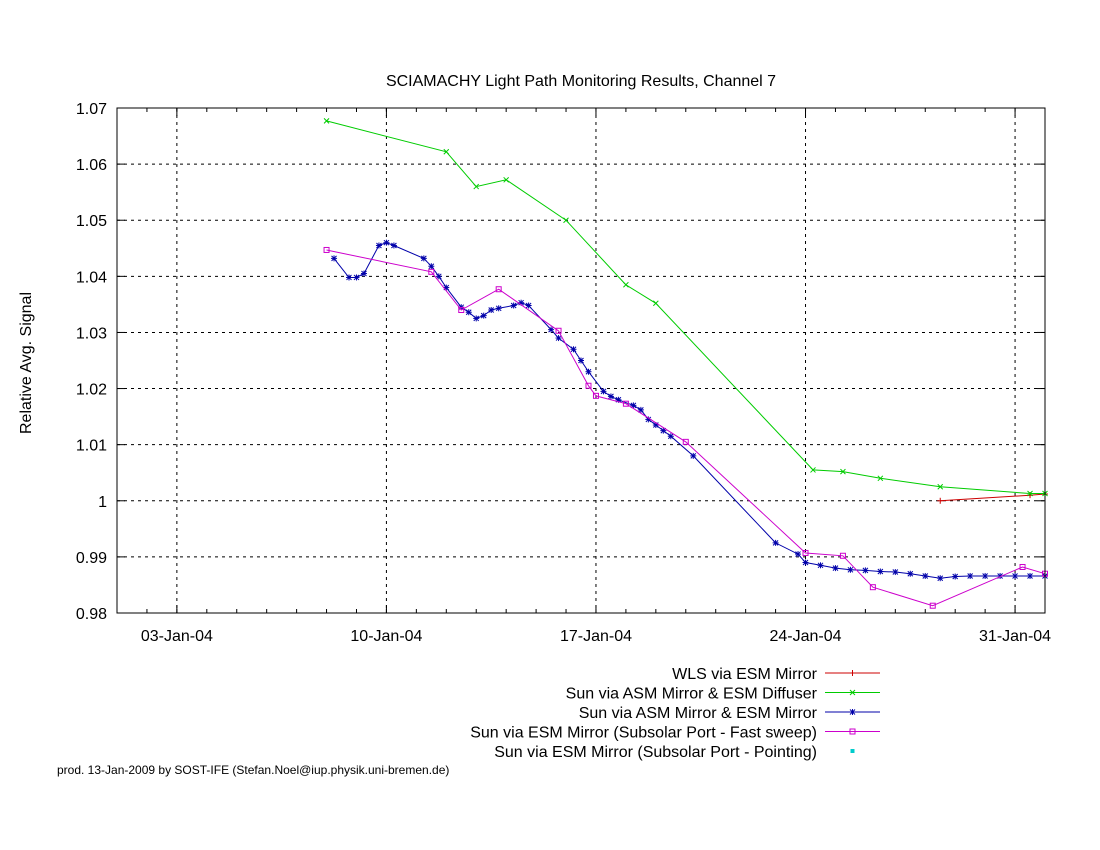  What do you see at coordinates (91, 221) in the screenshot?
I see `y-tick-label: 1.05` at bounding box center [91, 221].